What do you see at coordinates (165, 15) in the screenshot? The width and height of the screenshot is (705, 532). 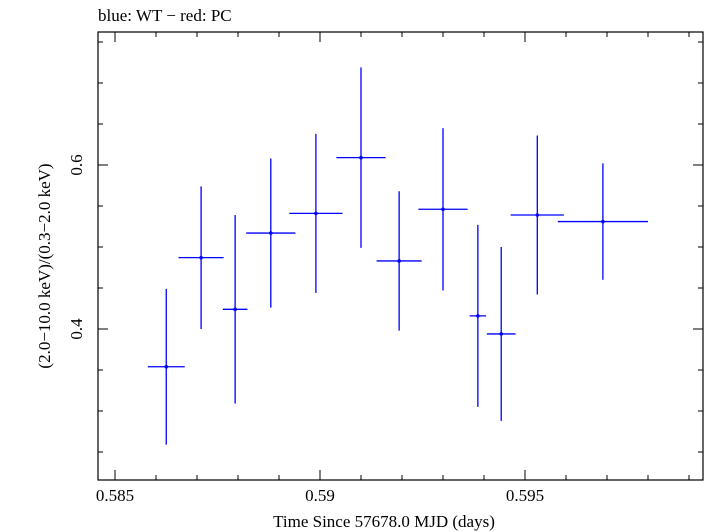 I see `chart-title: blue: WT − red: PC` at bounding box center [165, 15].